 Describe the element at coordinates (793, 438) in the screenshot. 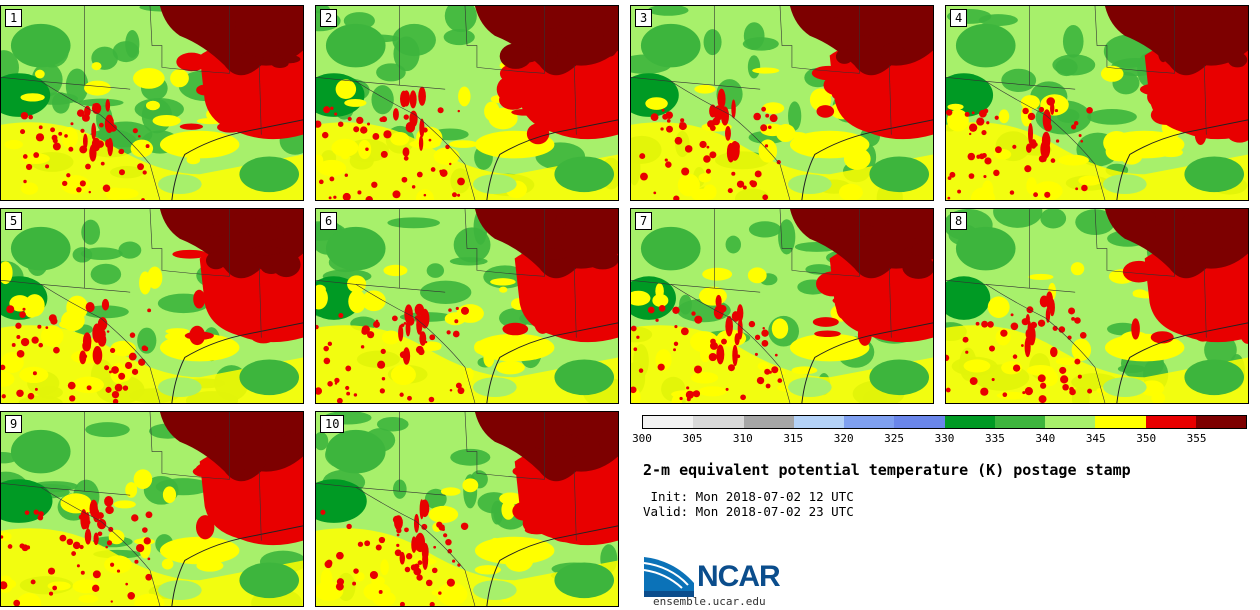

I see `colorbar-tick-label: 315` at that location.